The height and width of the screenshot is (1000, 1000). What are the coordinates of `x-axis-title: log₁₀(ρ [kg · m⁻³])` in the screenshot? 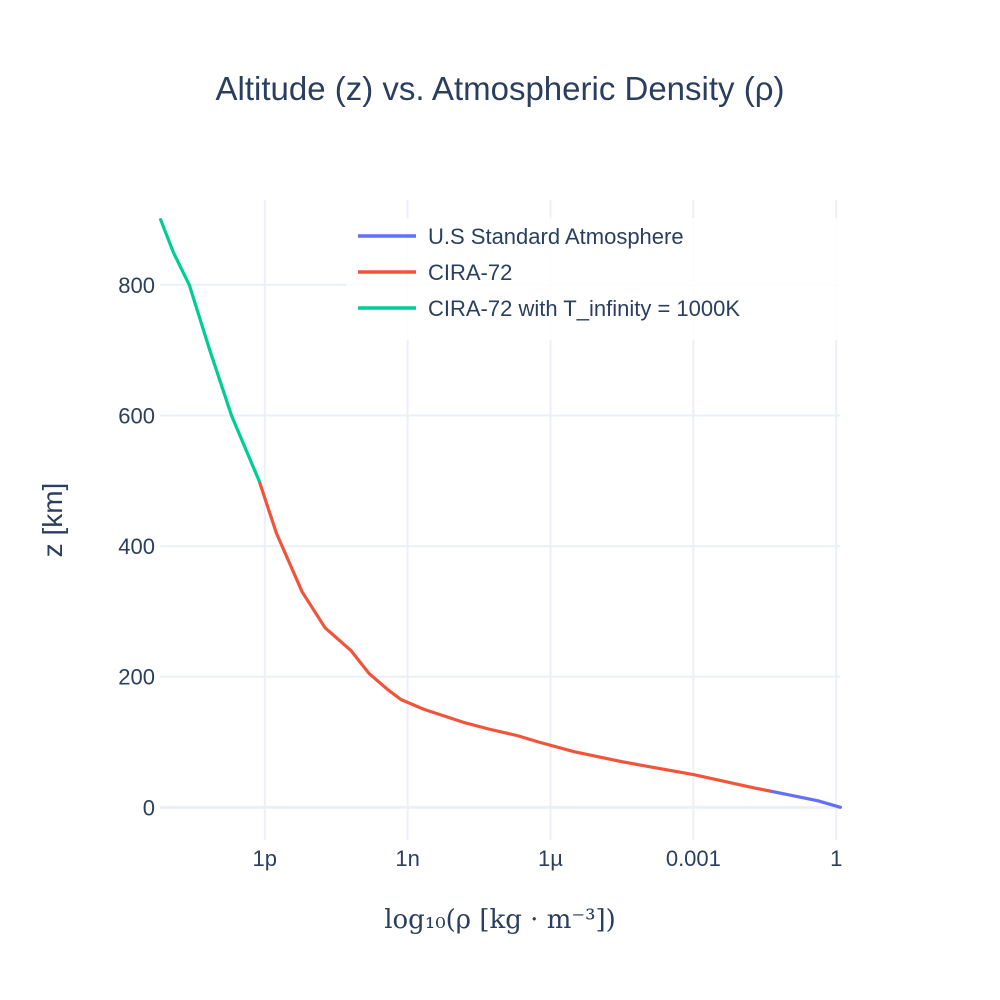 It's located at (500, 920).